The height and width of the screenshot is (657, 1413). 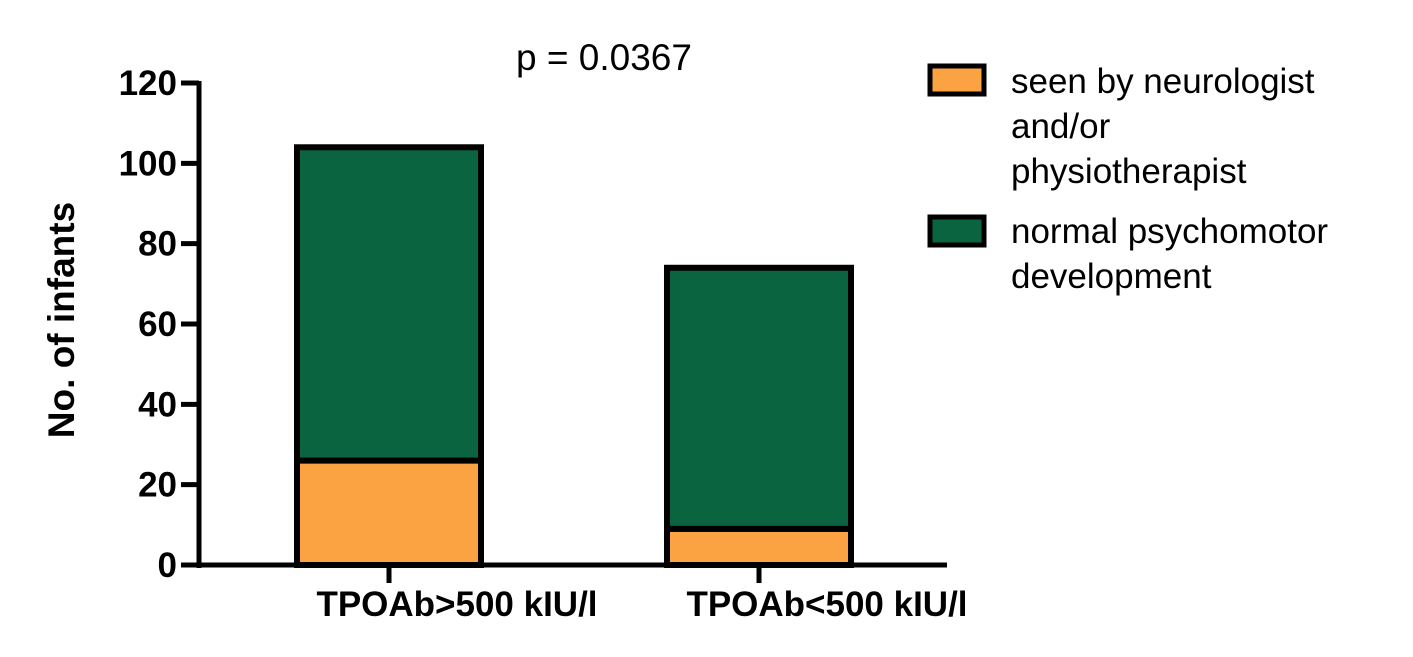 What do you see at coordinates (148, 83) in the screenshot?
I see `y-tick-label: 120` at bounding box center [148, 83].